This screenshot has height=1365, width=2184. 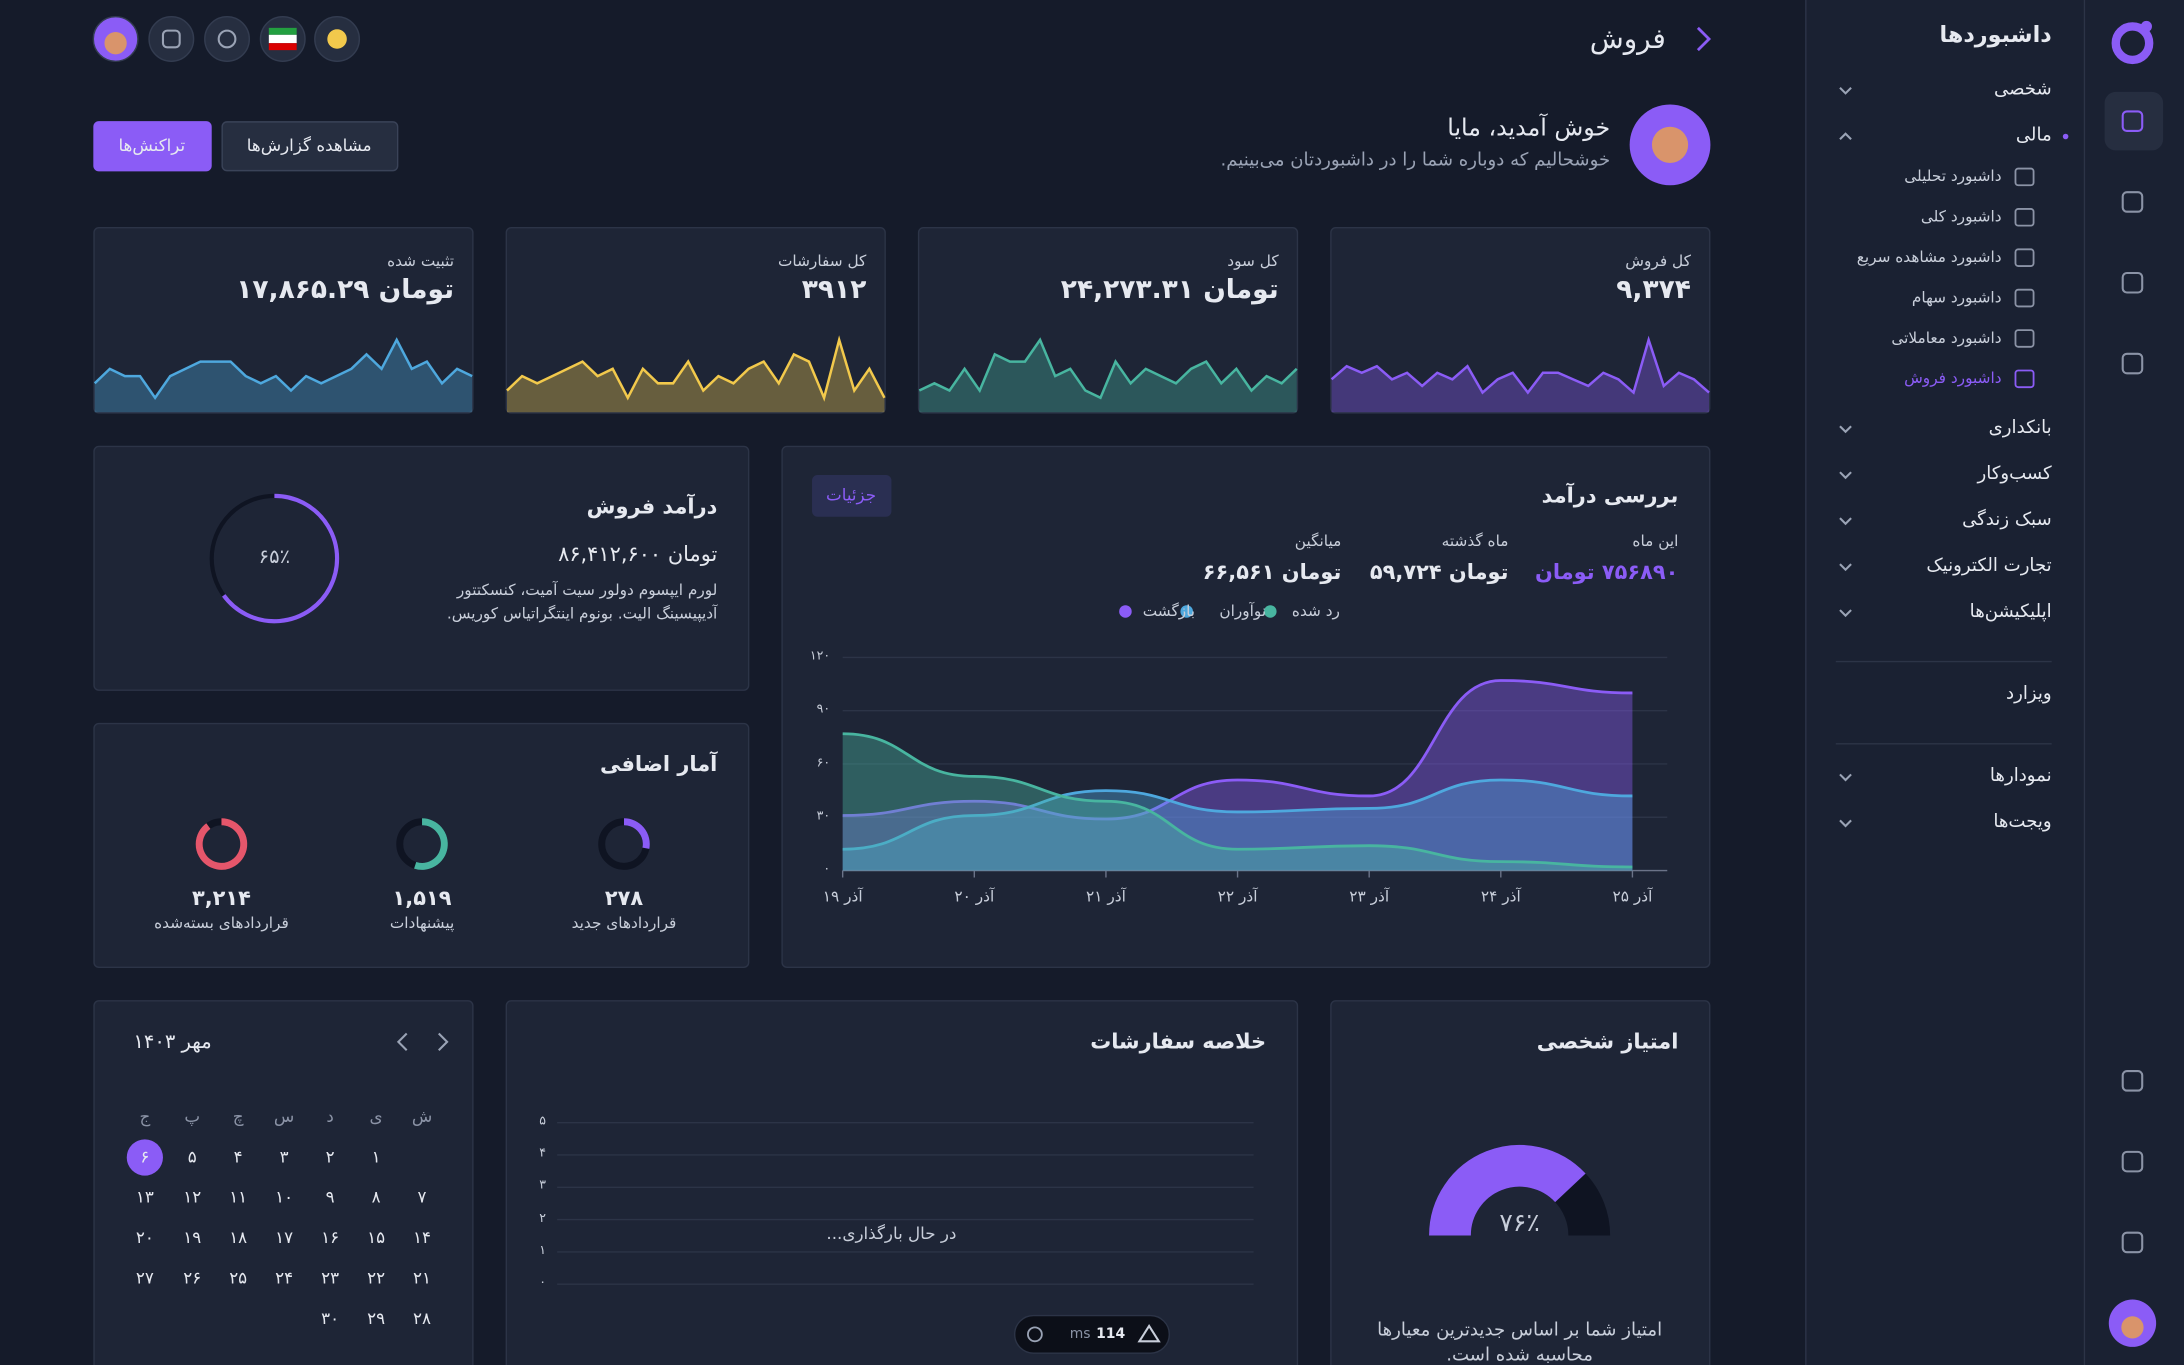 I want to click on day: ۱, so click(x=376, y=1157).